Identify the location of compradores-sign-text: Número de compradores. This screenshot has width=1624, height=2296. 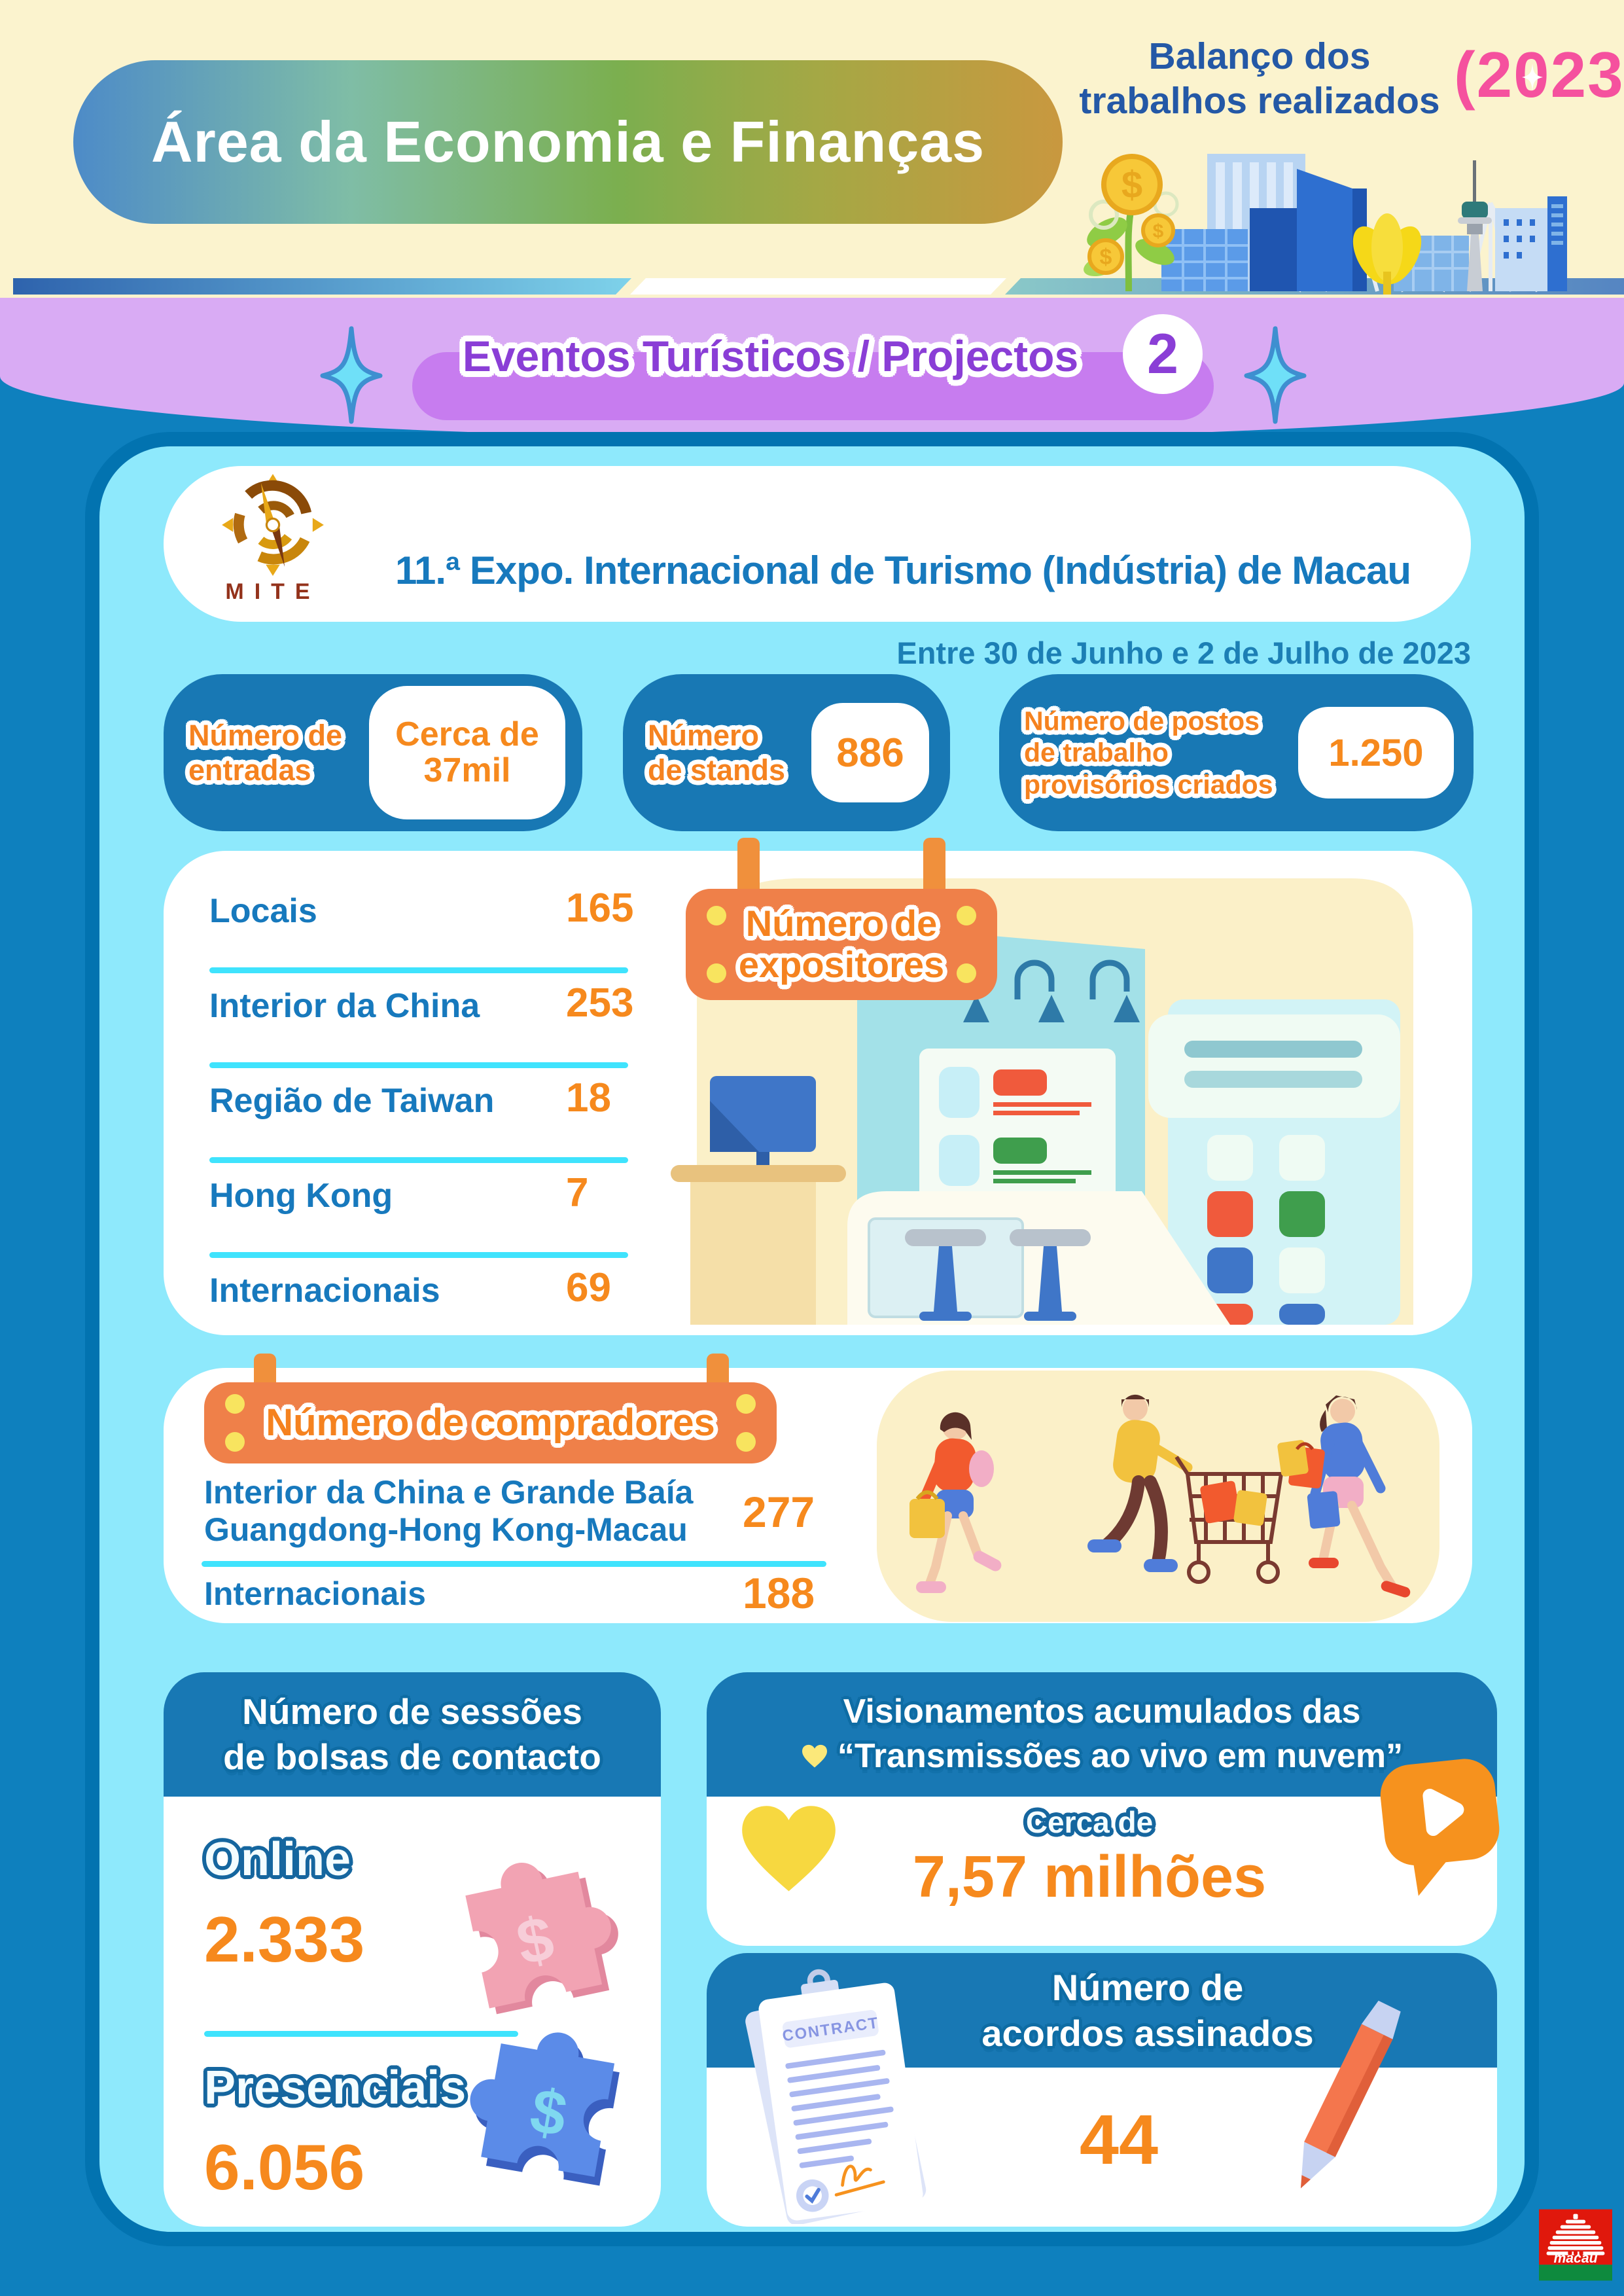
(490, 1422).